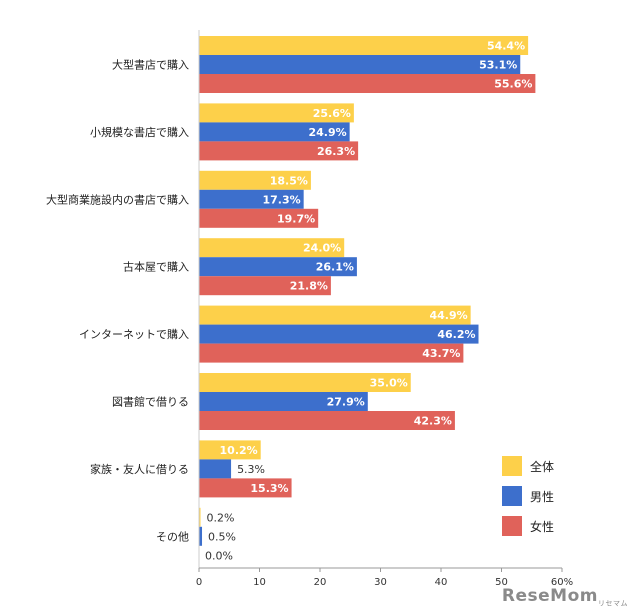 This screenshot has width=640, height=614. Describe the element at coordinates (221, 517) in the screenshot. I see `value-label: 0.2%` at that location.